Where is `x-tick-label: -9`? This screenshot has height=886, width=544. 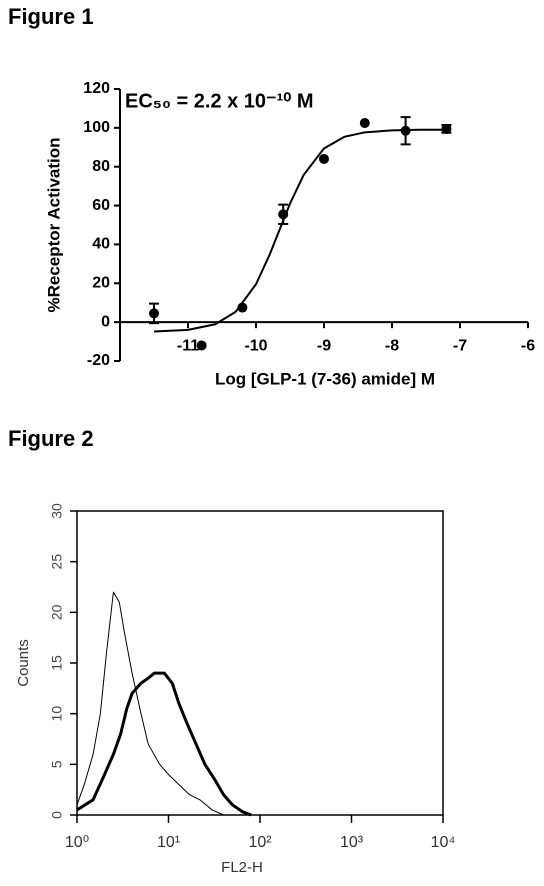
x-tick-label: -9 is located at coordinates (324, 345).